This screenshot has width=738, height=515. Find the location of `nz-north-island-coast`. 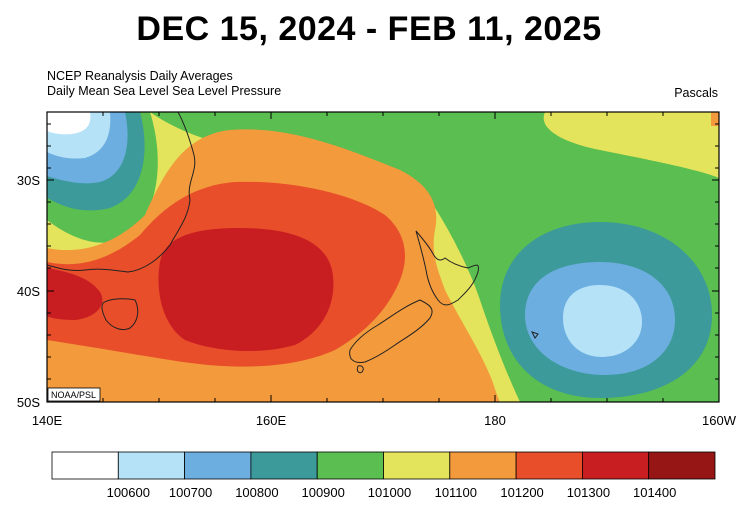

nz-north-island-coast is located at coordinates (447, 268).